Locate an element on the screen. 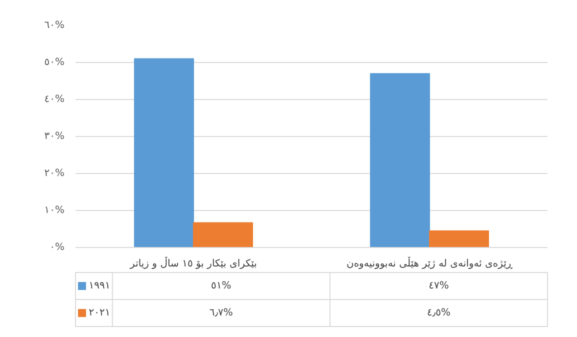  legend-label: ٢٠٢١ is located at coordinates (99, 313).